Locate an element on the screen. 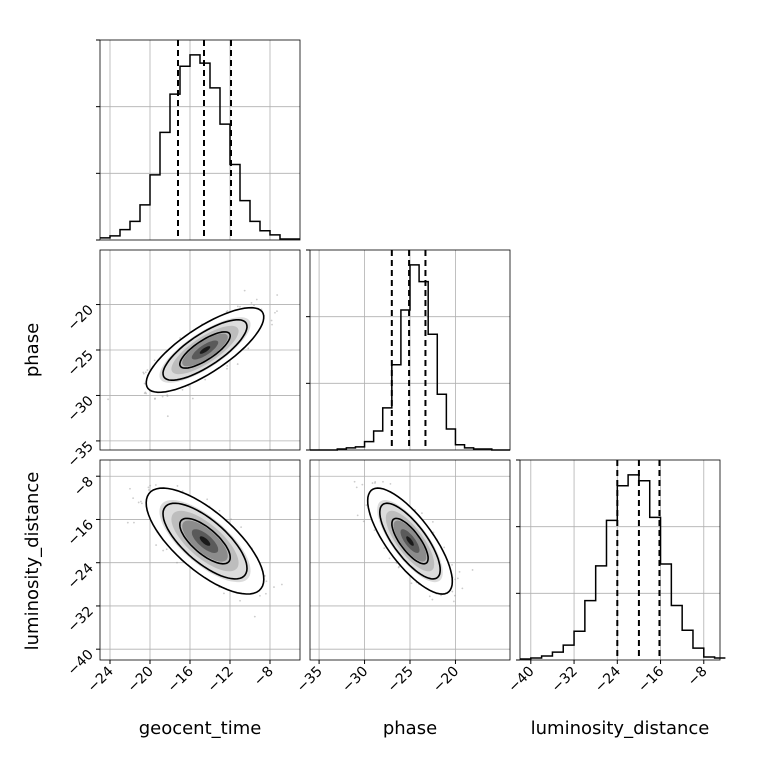 The height and width of the screenshot is (760, 760). hist-panel-luminosity-distance is located at coordinates (621, 560).